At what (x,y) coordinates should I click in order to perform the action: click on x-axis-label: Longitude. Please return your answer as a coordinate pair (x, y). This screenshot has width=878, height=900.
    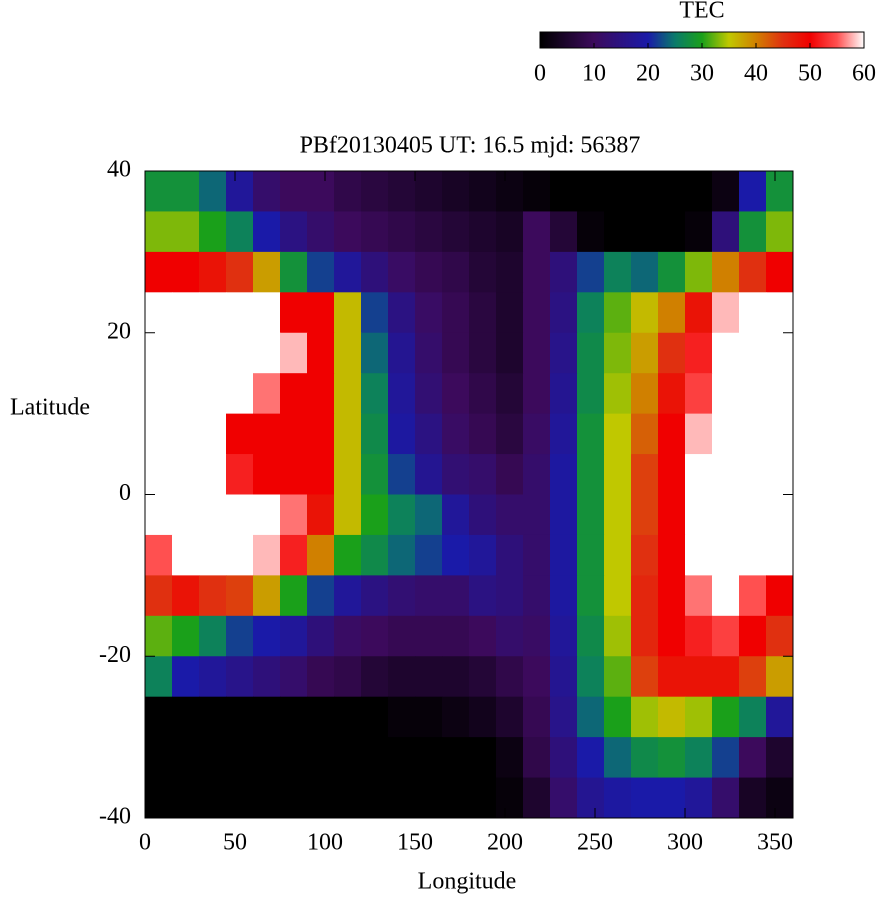
    Looking at the image, I should click on (467, 882).